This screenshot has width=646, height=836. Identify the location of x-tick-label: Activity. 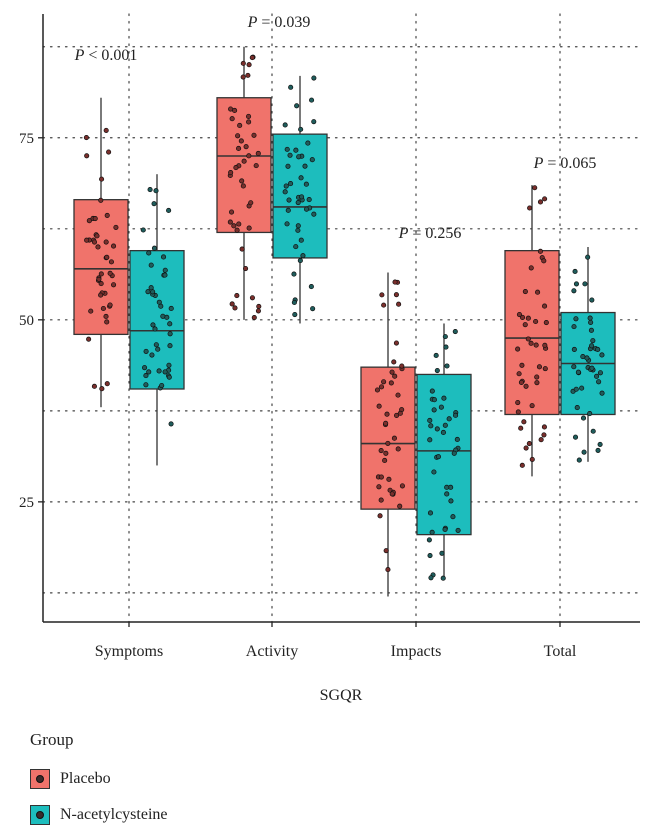
(272, 651).